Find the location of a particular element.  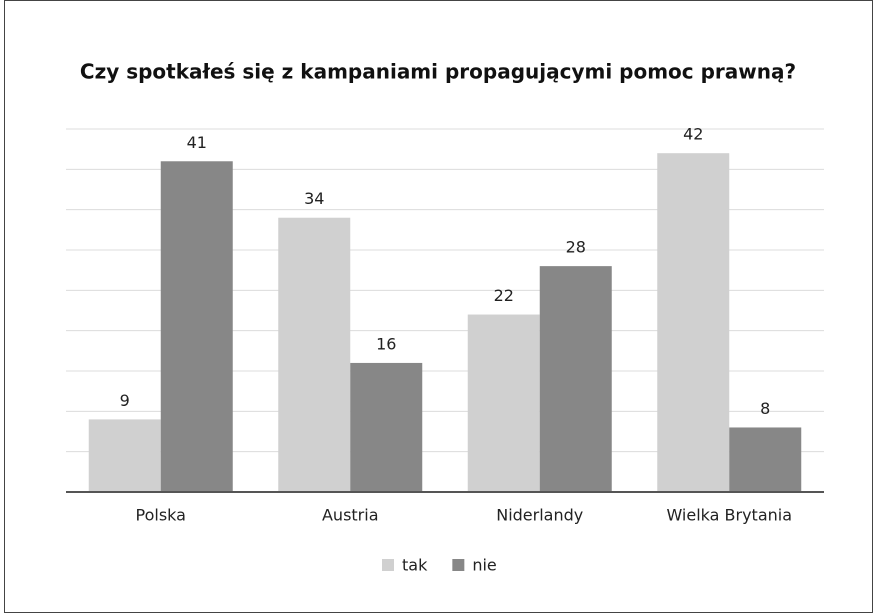

legend-label: tak is located at coordinates (415, 565).